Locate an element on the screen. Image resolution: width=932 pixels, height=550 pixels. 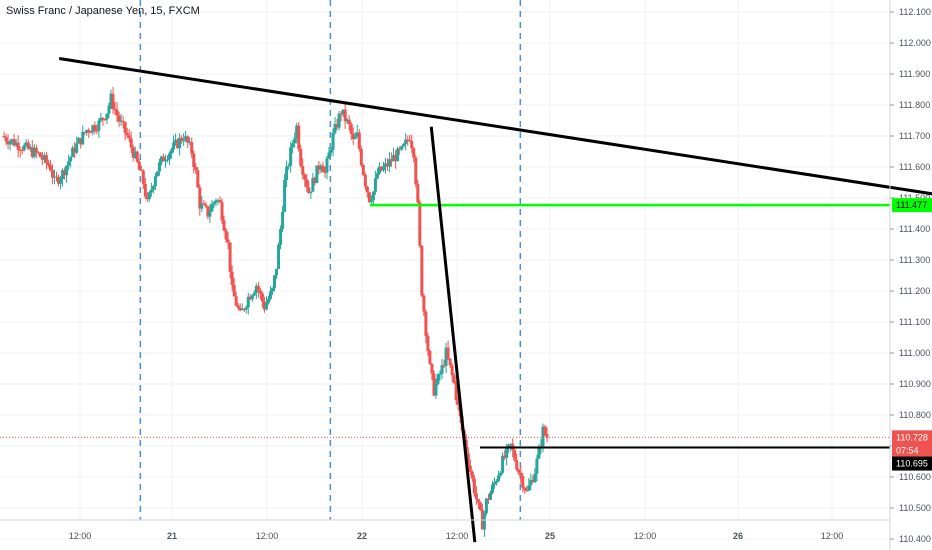
x-tick-label: 26 is located at coordinates (738, 536).